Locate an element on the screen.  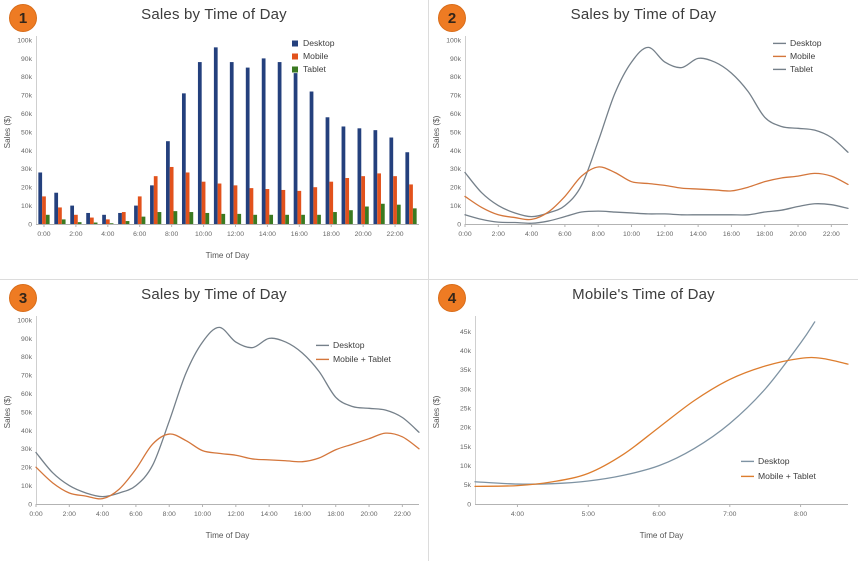
svg-text: 5k is located at coordinates (468, 485).